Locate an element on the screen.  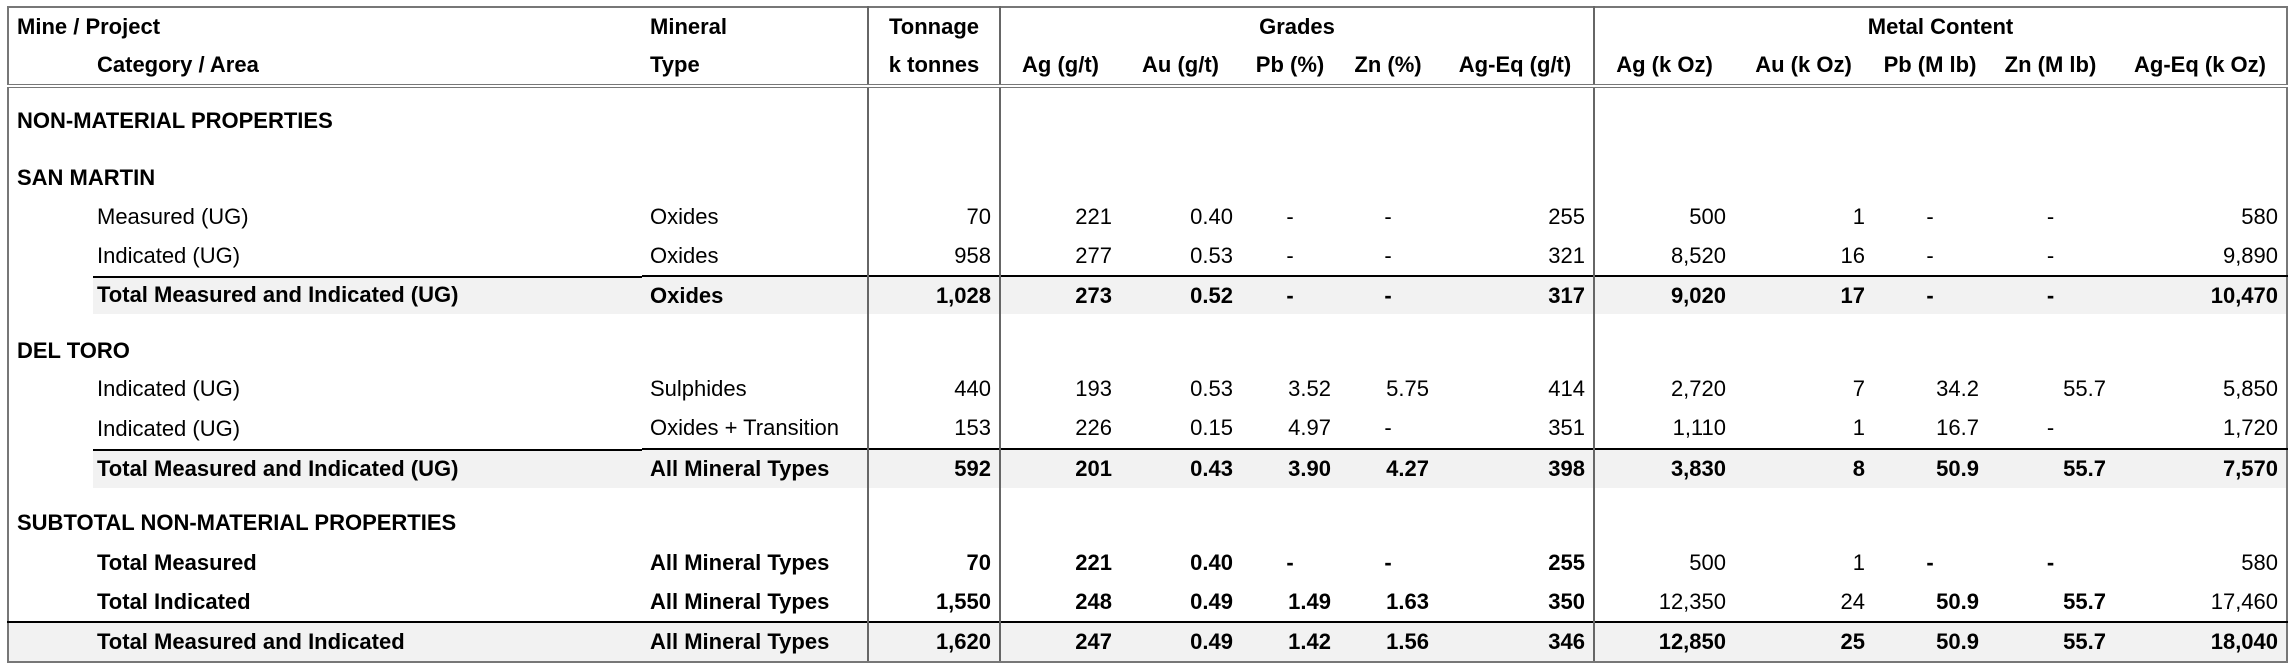
table-cell: 55.7 is located at coordinates (2084, 388).